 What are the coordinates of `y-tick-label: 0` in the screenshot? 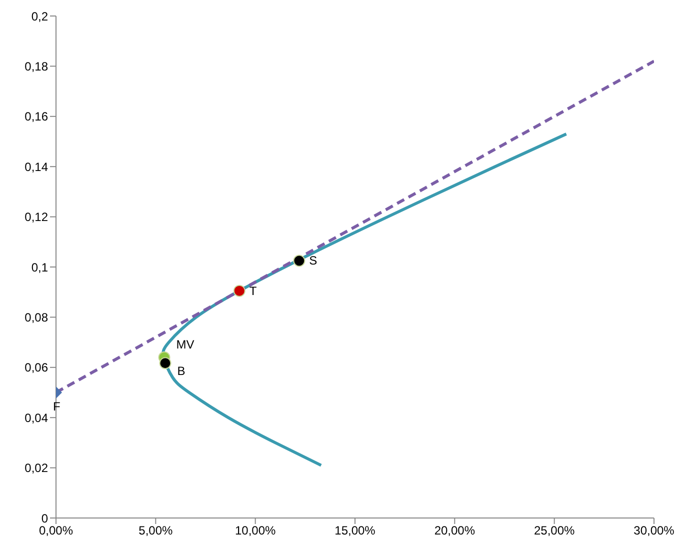 It's located at (44, 518).